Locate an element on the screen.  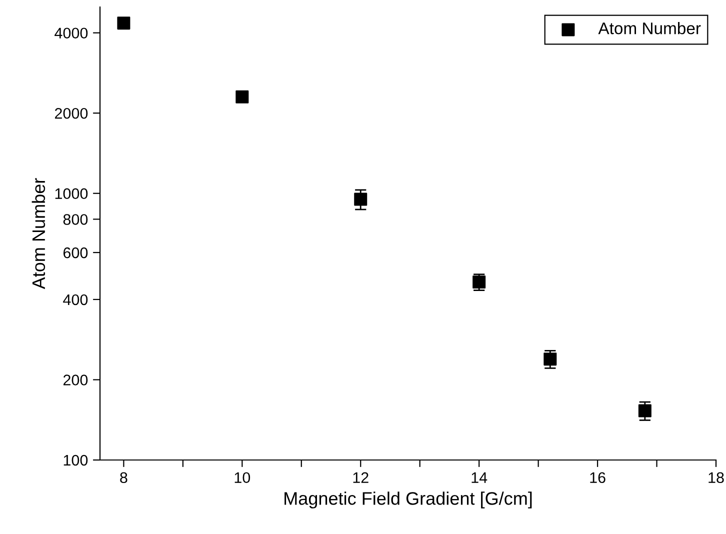
x-tick-label: 8 is located at coordinates (124, 478).